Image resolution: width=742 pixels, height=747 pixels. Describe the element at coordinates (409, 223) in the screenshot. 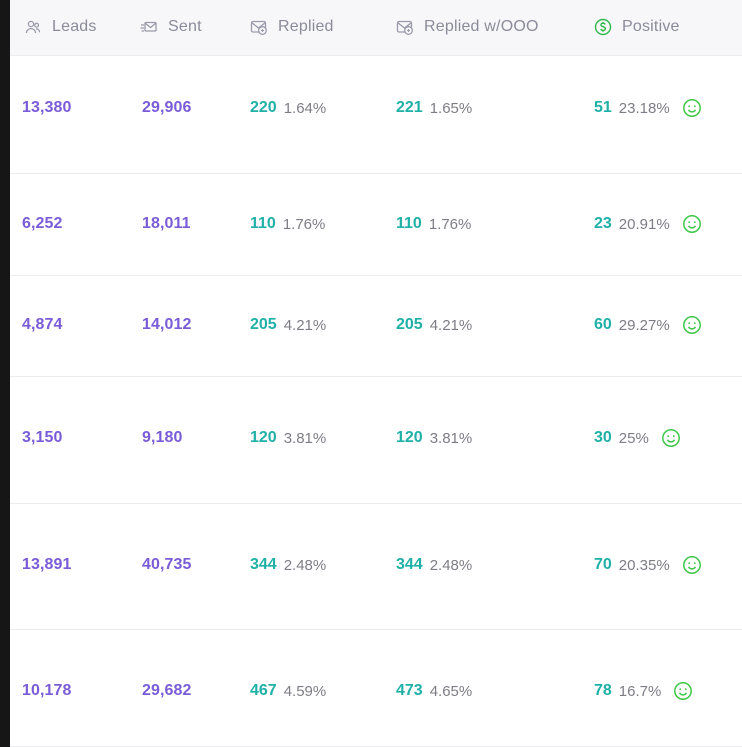

I see `replied-ooo-count: 110` at that location.